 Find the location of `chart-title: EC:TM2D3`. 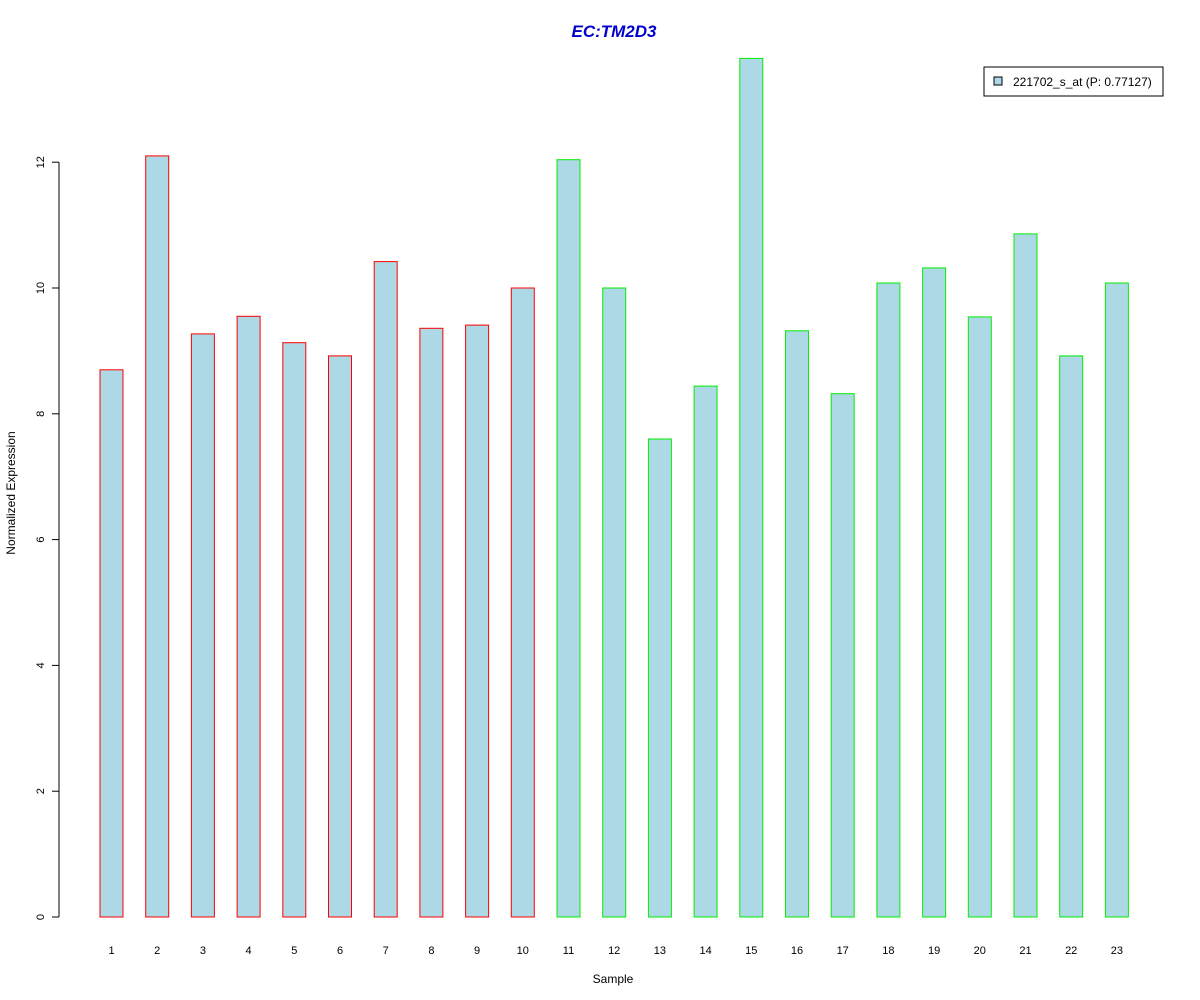

chart-title: EC:TM2D3 is located at coordinates (614, 31).